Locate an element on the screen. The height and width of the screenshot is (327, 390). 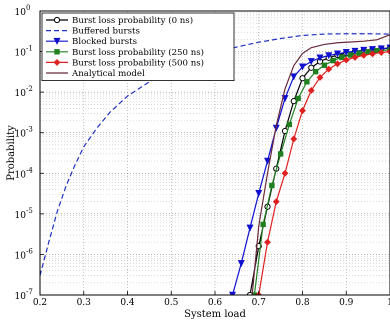
y-tick-exponent: -6 is located at coordinates (29, 251).